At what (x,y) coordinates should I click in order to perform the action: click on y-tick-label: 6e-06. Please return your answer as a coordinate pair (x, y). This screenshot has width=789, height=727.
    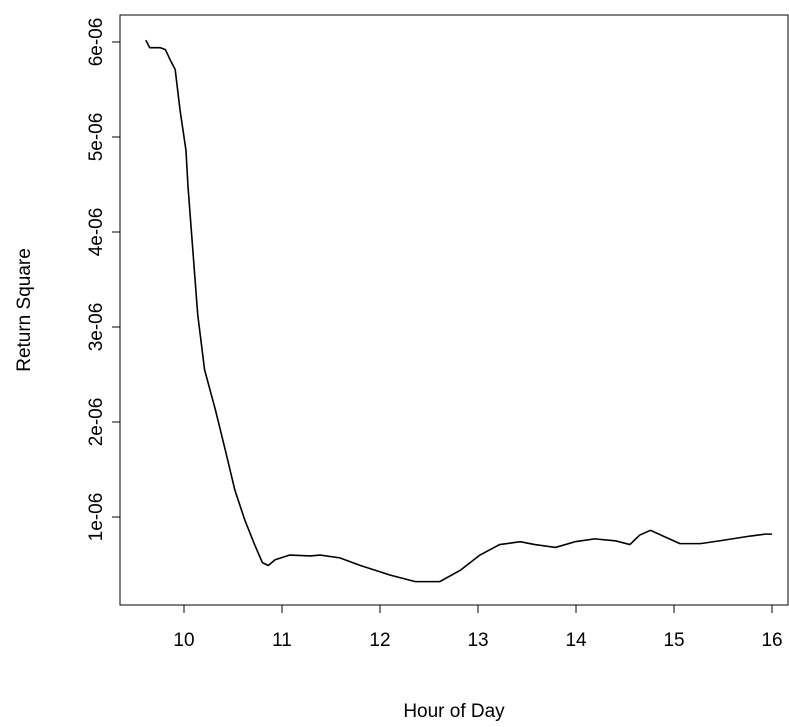
    Looking at the image, I should click on (96, 42).